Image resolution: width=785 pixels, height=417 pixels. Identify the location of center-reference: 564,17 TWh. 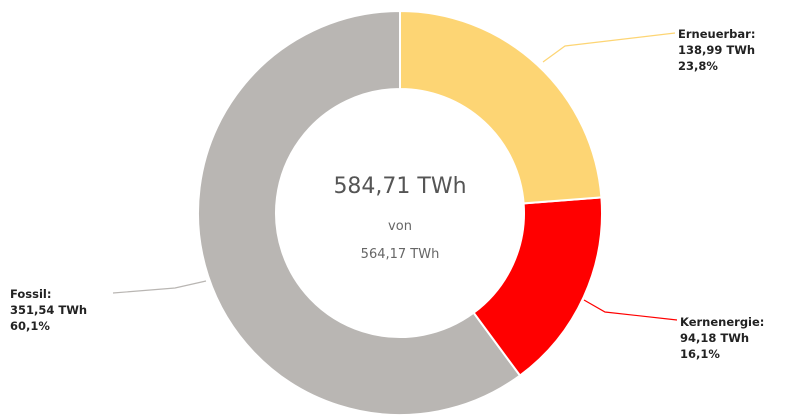
(400, 254).